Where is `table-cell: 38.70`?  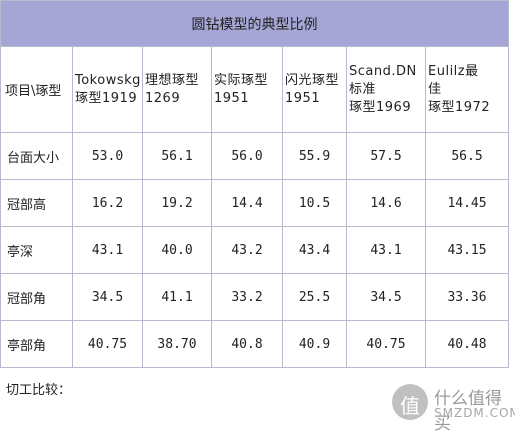
table-cell: 38.70 is located at coordinates (177, 344).